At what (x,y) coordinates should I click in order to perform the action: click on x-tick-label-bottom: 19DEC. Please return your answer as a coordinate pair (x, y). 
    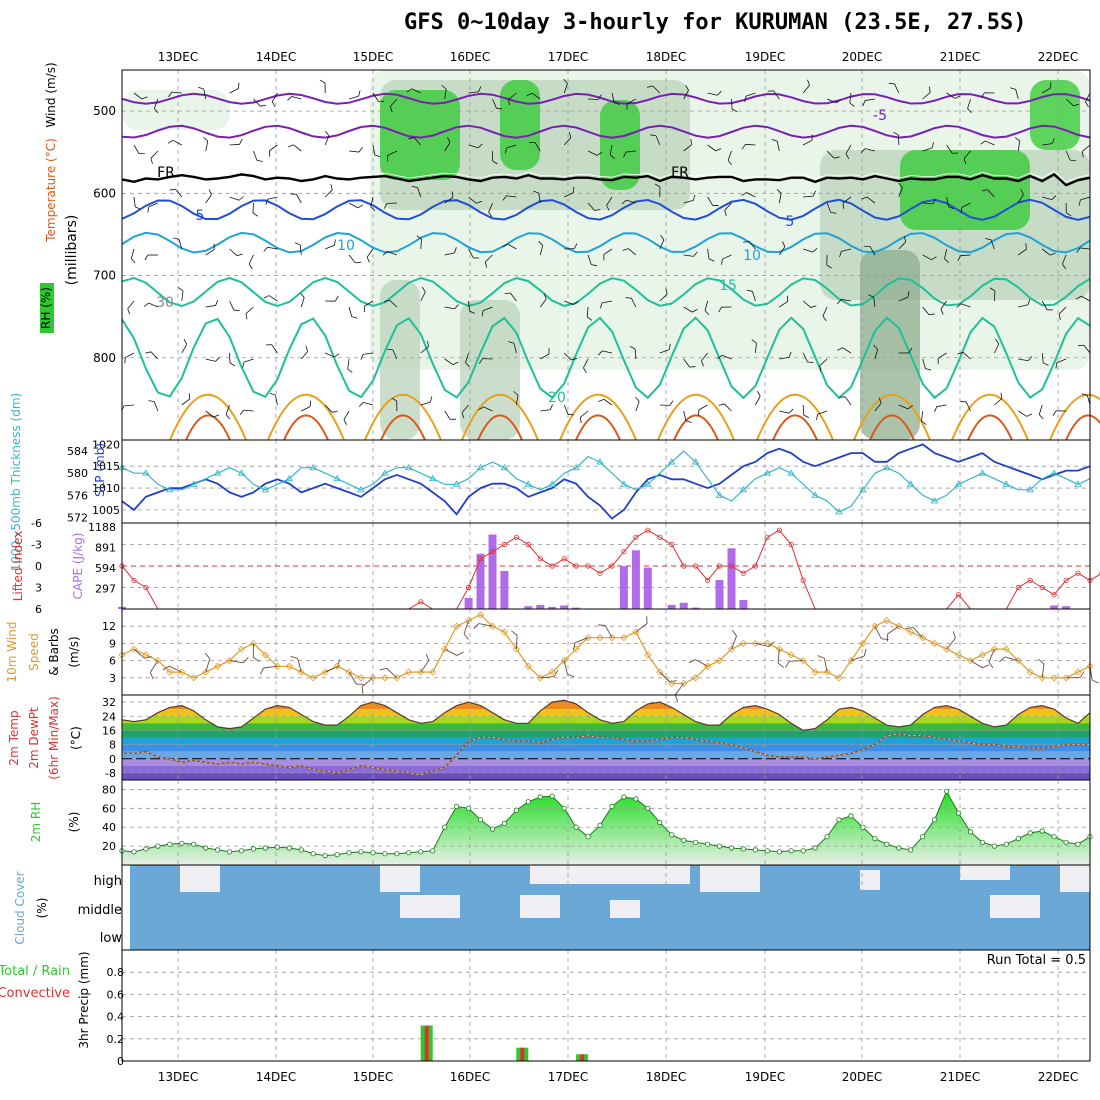
    Looking at the image, I should click on (765, 1077).